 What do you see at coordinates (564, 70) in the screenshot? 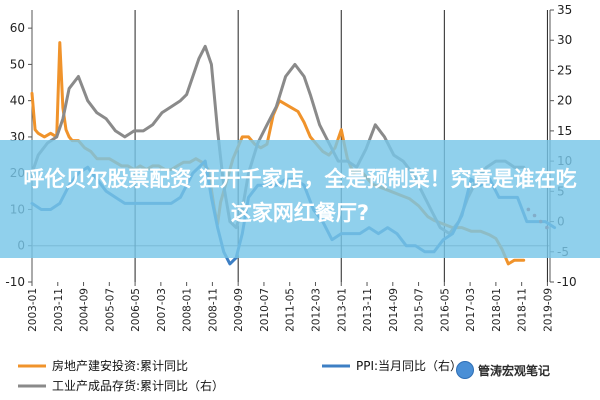
I see `right-tick-label: 25` at bounding box center [564, 70].